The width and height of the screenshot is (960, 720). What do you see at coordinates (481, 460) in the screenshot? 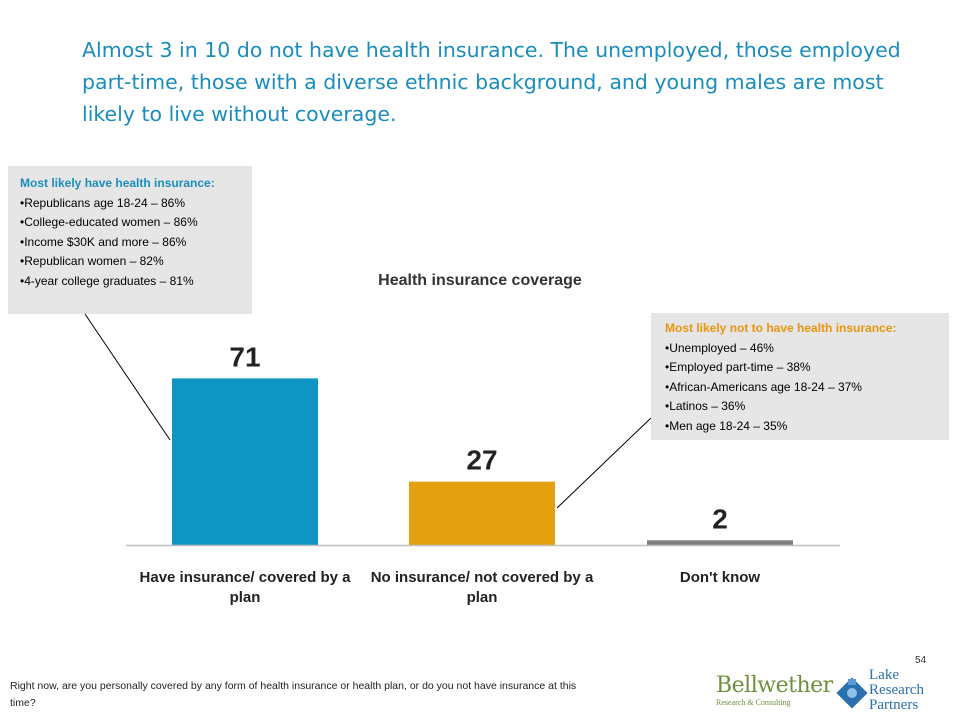
I see `bar-value-label: 27` at bounding box center [481, 460].